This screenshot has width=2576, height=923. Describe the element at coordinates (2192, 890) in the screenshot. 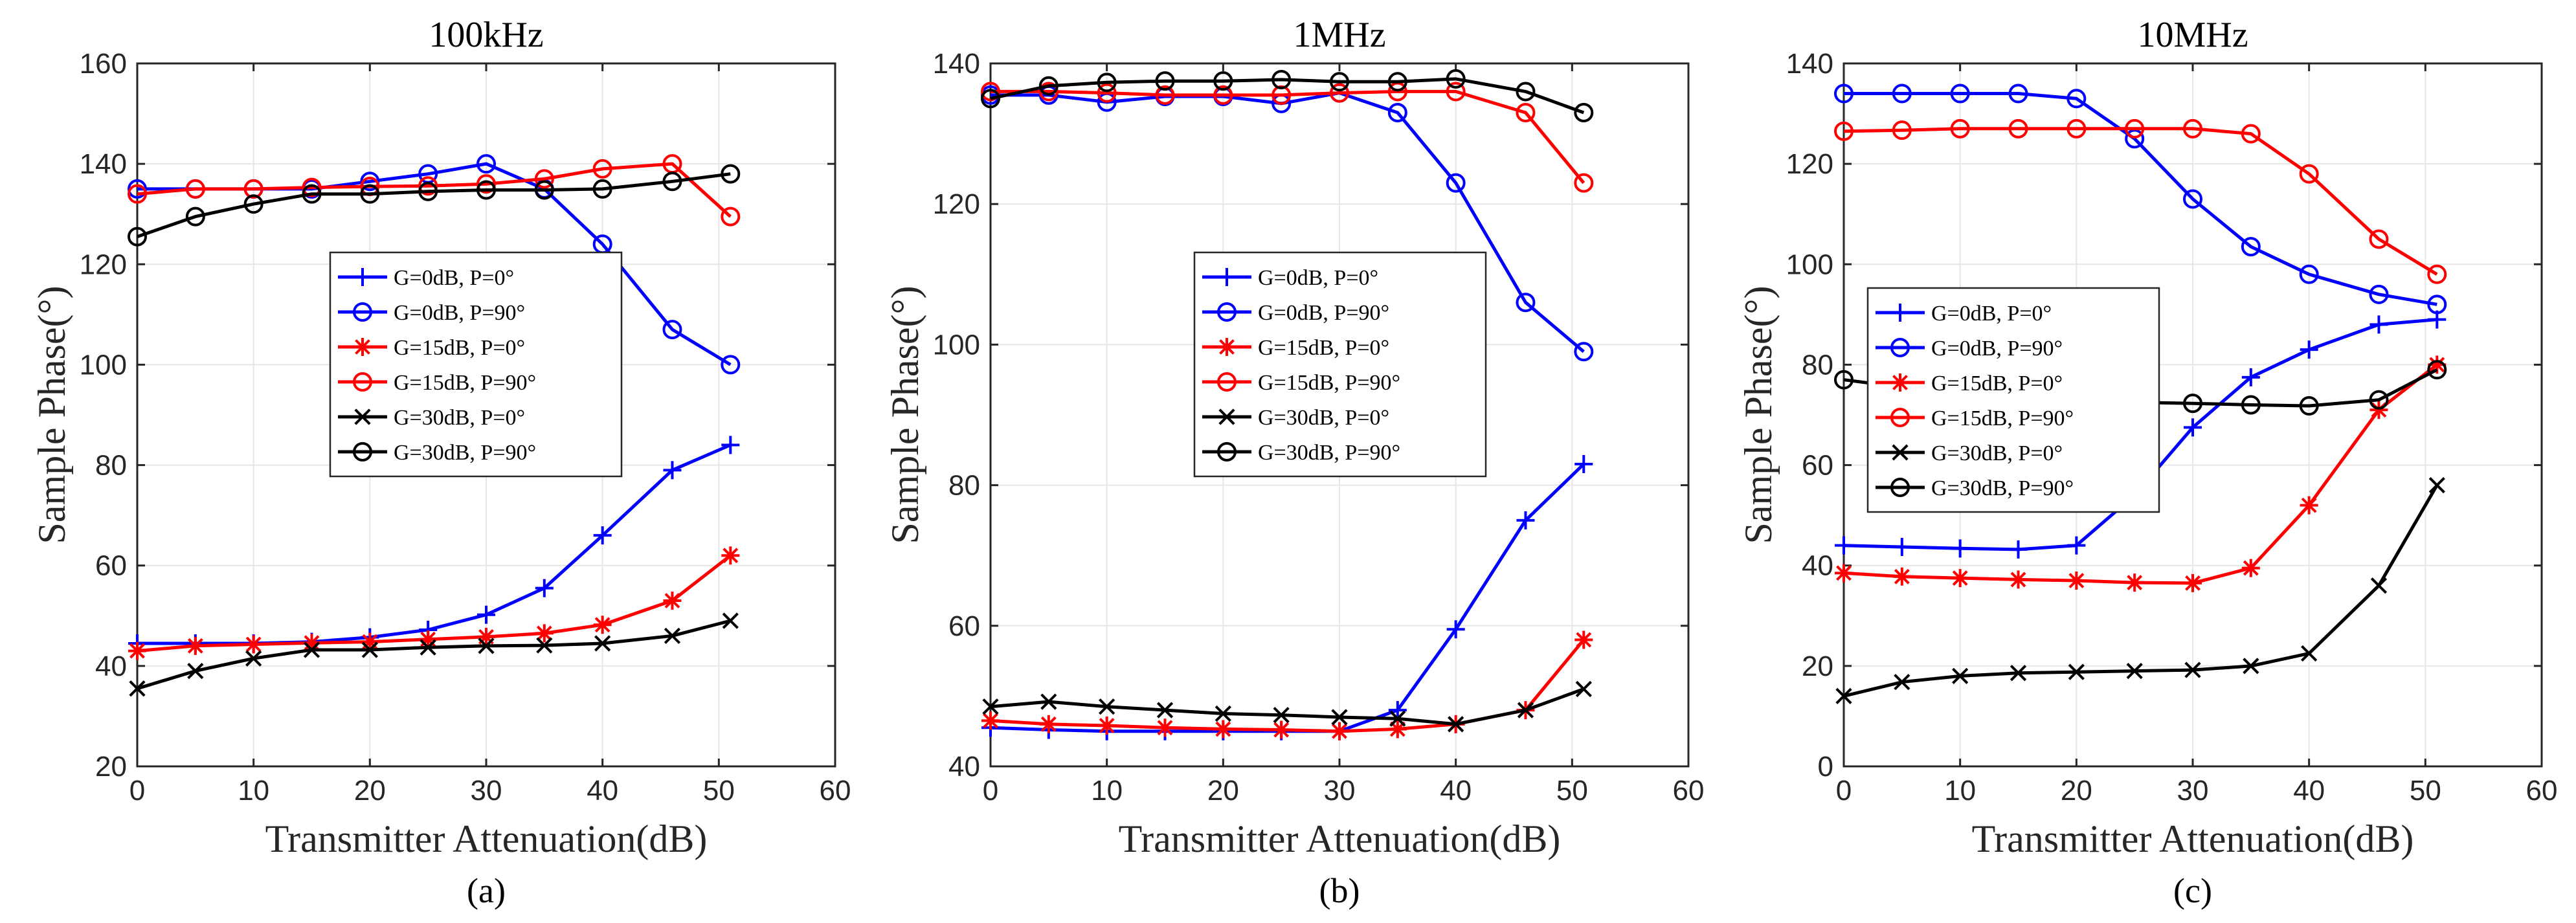

I see `panel-caption: (c)` at that location.